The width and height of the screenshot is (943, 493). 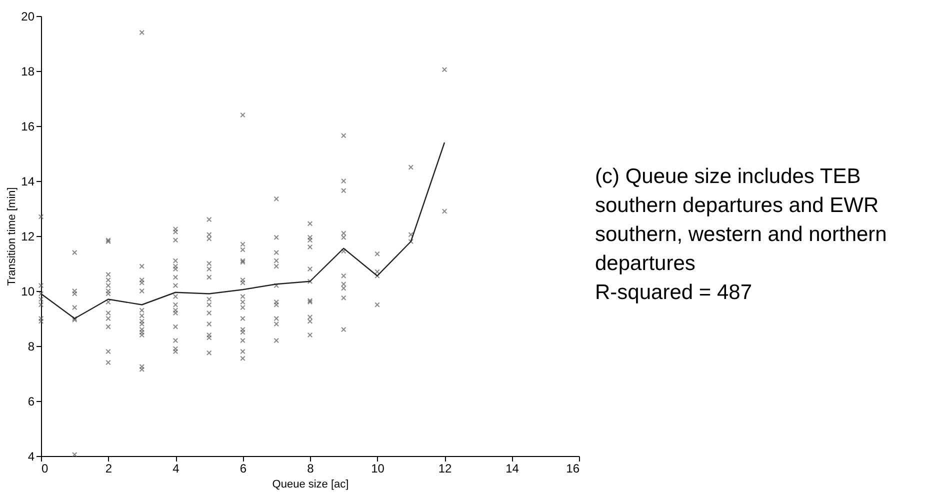 I want to click on y-tick-label: 20, so click(x=28, y=17).